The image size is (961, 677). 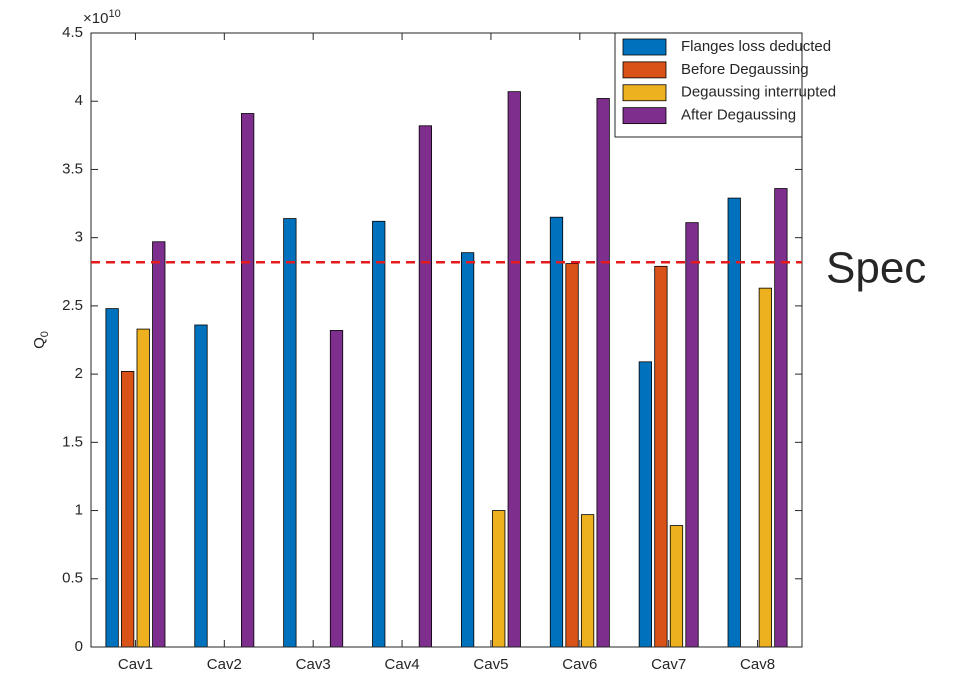 What do you see at coordinates (876, 268) in the screenshot?
I see `spec-label: Spec` at bounding box center [876, 268].